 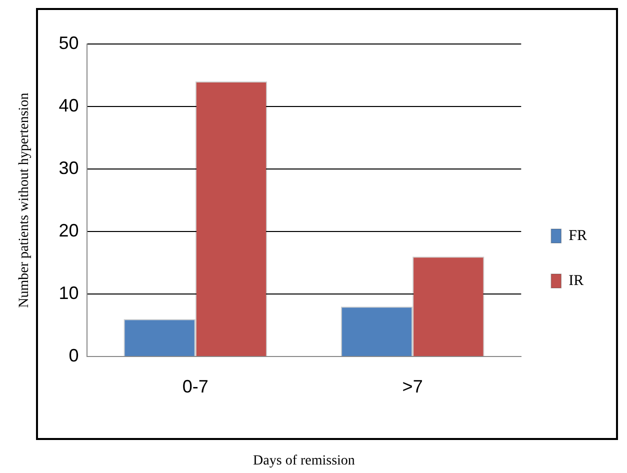 What do you see at coordinates (68, 105) in the screenshot?
I see `y-tick-label: 40` at bounding box center [68, 105].